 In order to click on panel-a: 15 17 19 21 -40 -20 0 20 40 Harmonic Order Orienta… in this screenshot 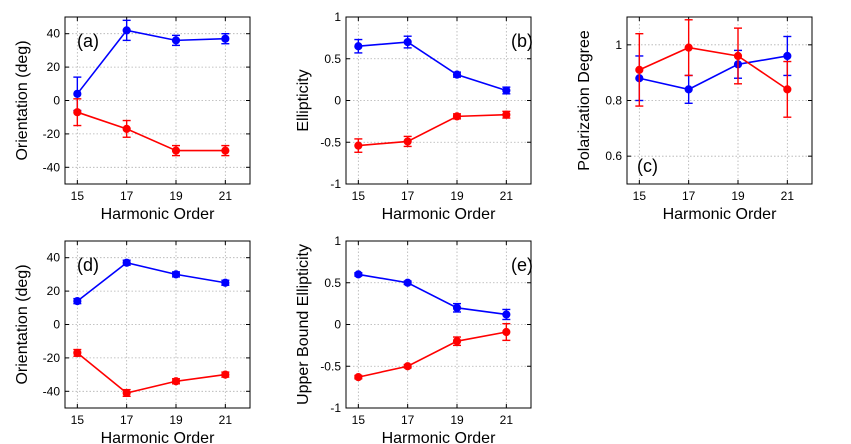, I will do `click(132, 119)`.